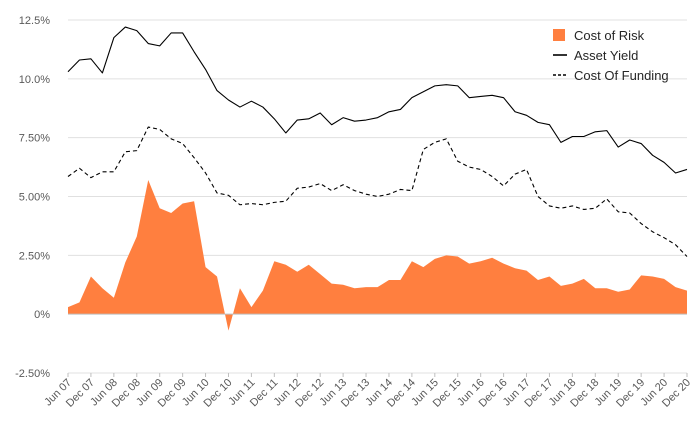  What do you see at coordinates (32, 374) in the screenshot?
I see `y-tick-label: -2.50%` at bounding box center [32, 374].